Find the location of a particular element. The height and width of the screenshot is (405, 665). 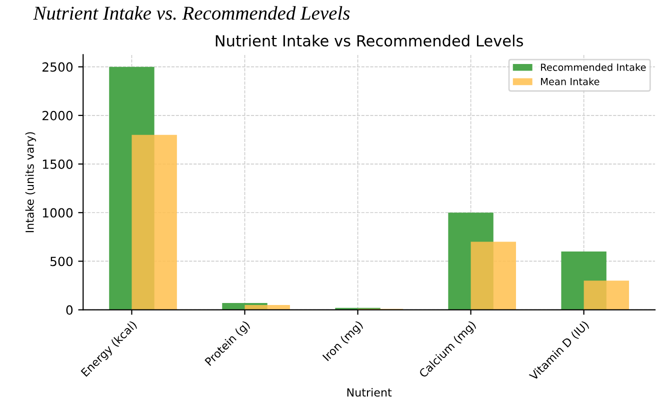

chart-title: Nutrient Intake vs Recommended Levels is located at coordinates (370, 40).